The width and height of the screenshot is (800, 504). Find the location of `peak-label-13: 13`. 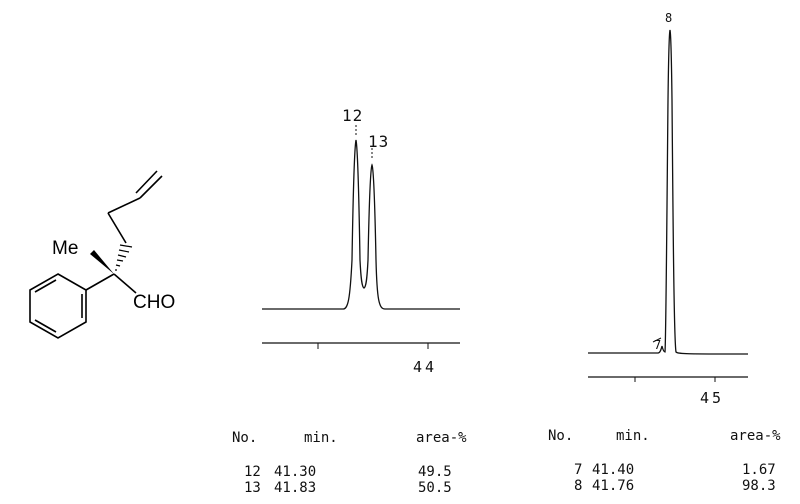

peak-label-13: 13 is located at coordinates (378, 141).